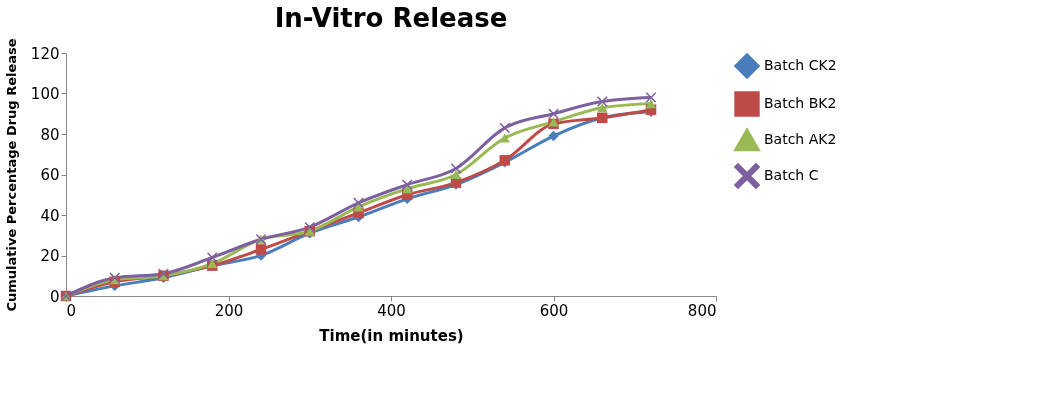  I want to click on x-tick-label: 200, so click(229, 310).